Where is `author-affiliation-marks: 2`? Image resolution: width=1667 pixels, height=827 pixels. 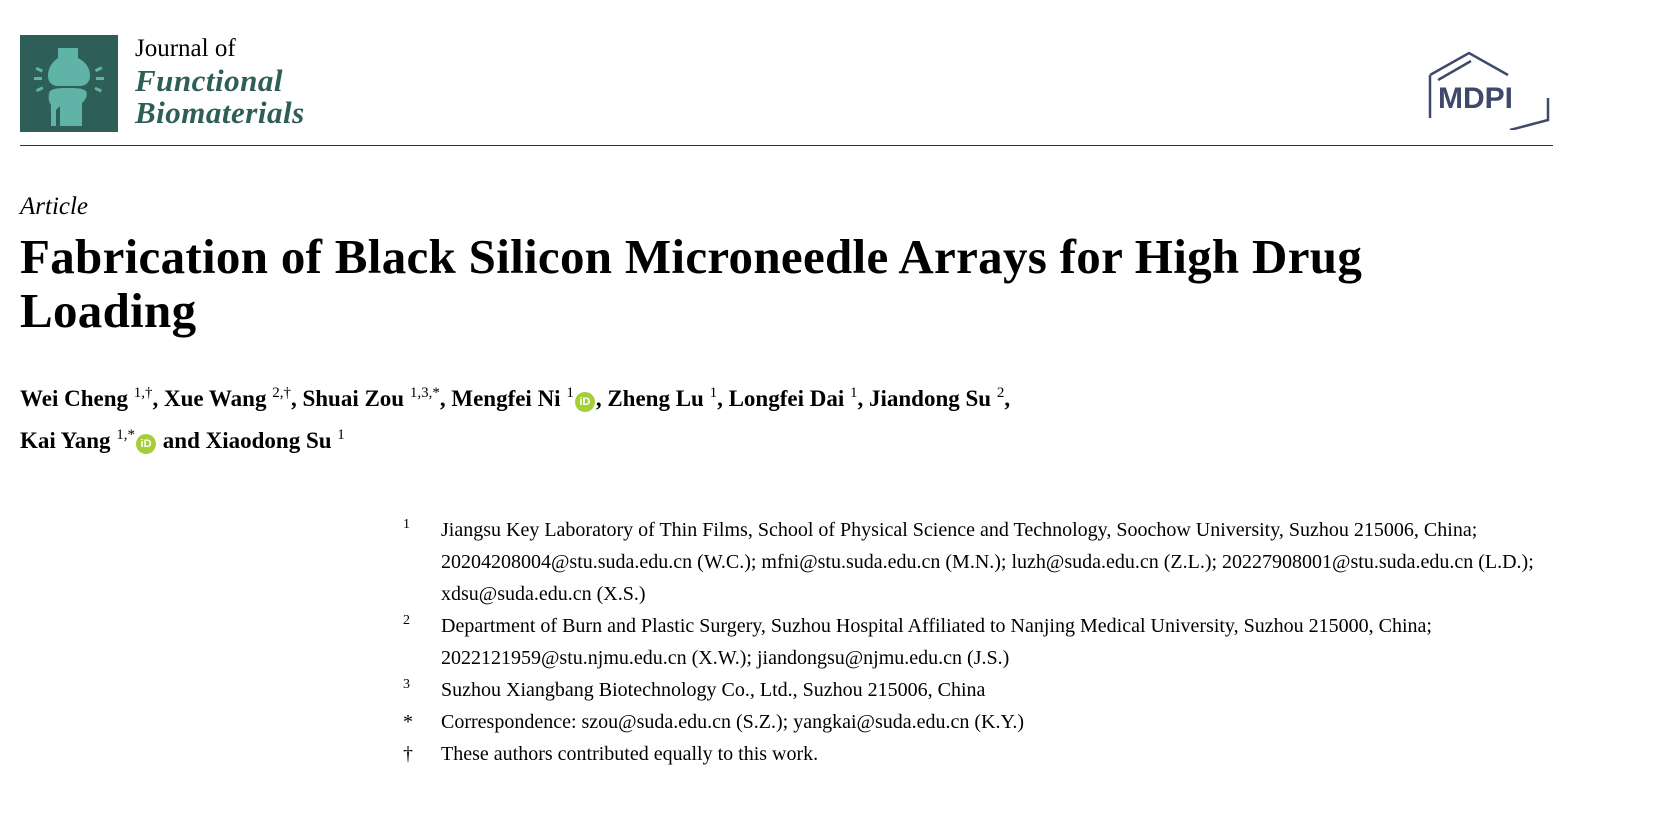
author-affiliation-marks: 2 is located at coordinates (1000, 393).